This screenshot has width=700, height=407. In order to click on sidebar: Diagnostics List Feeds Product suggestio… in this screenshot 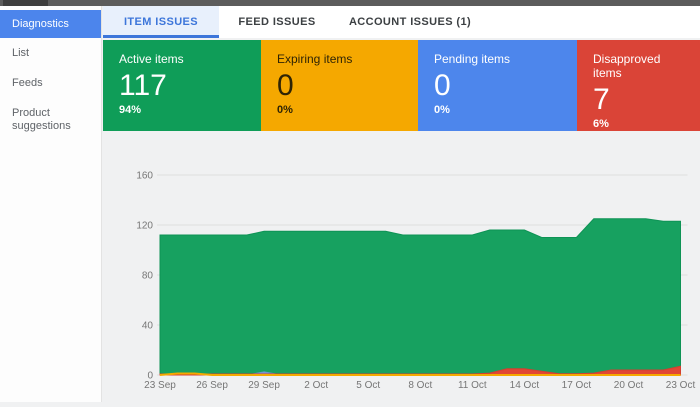, I will do `click(51, 204)`.